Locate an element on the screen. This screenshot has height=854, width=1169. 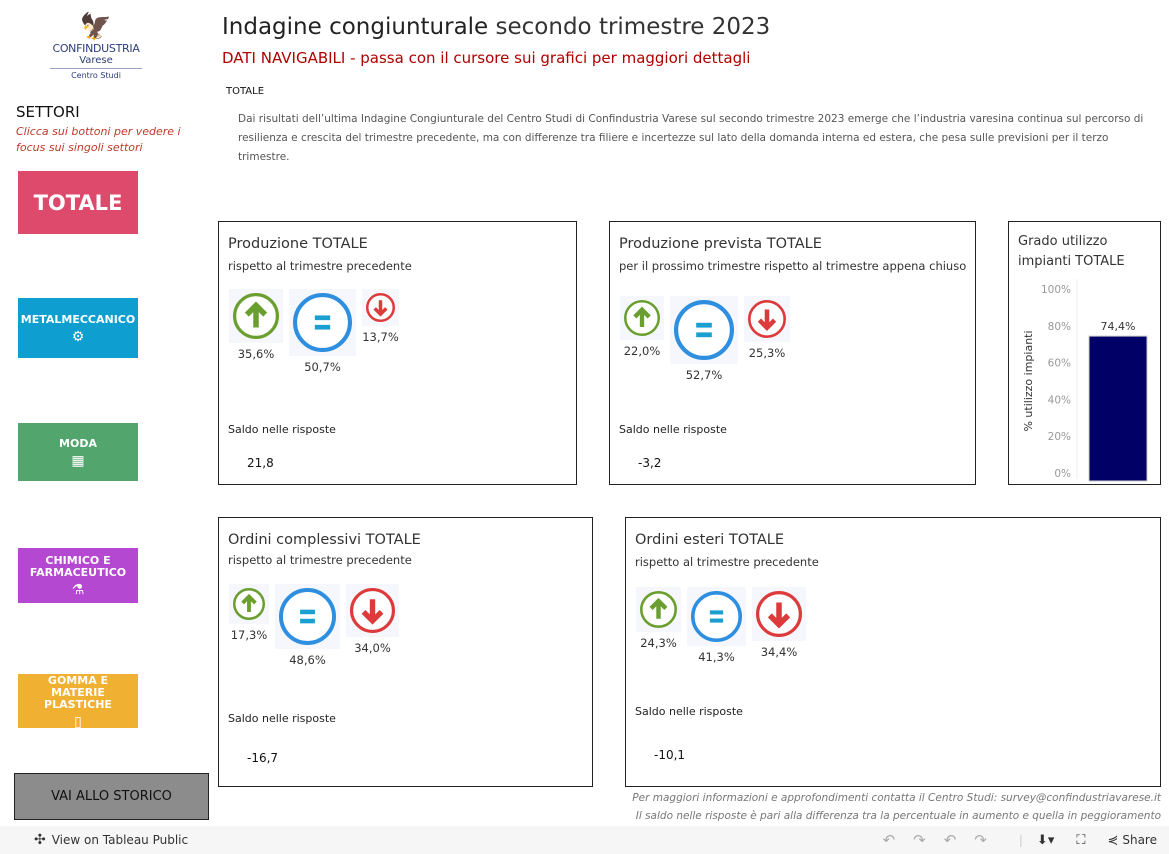
bar-value-label: 74,4% is located at coordinates (1118, 326).